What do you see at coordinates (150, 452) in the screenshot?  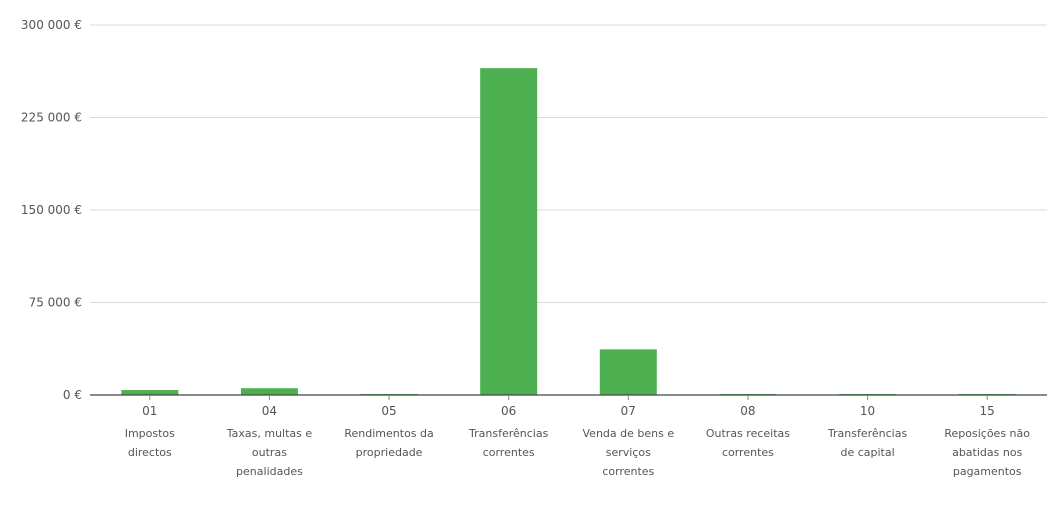 I see `x-category-label: directos` at bounding box center [150, 452].